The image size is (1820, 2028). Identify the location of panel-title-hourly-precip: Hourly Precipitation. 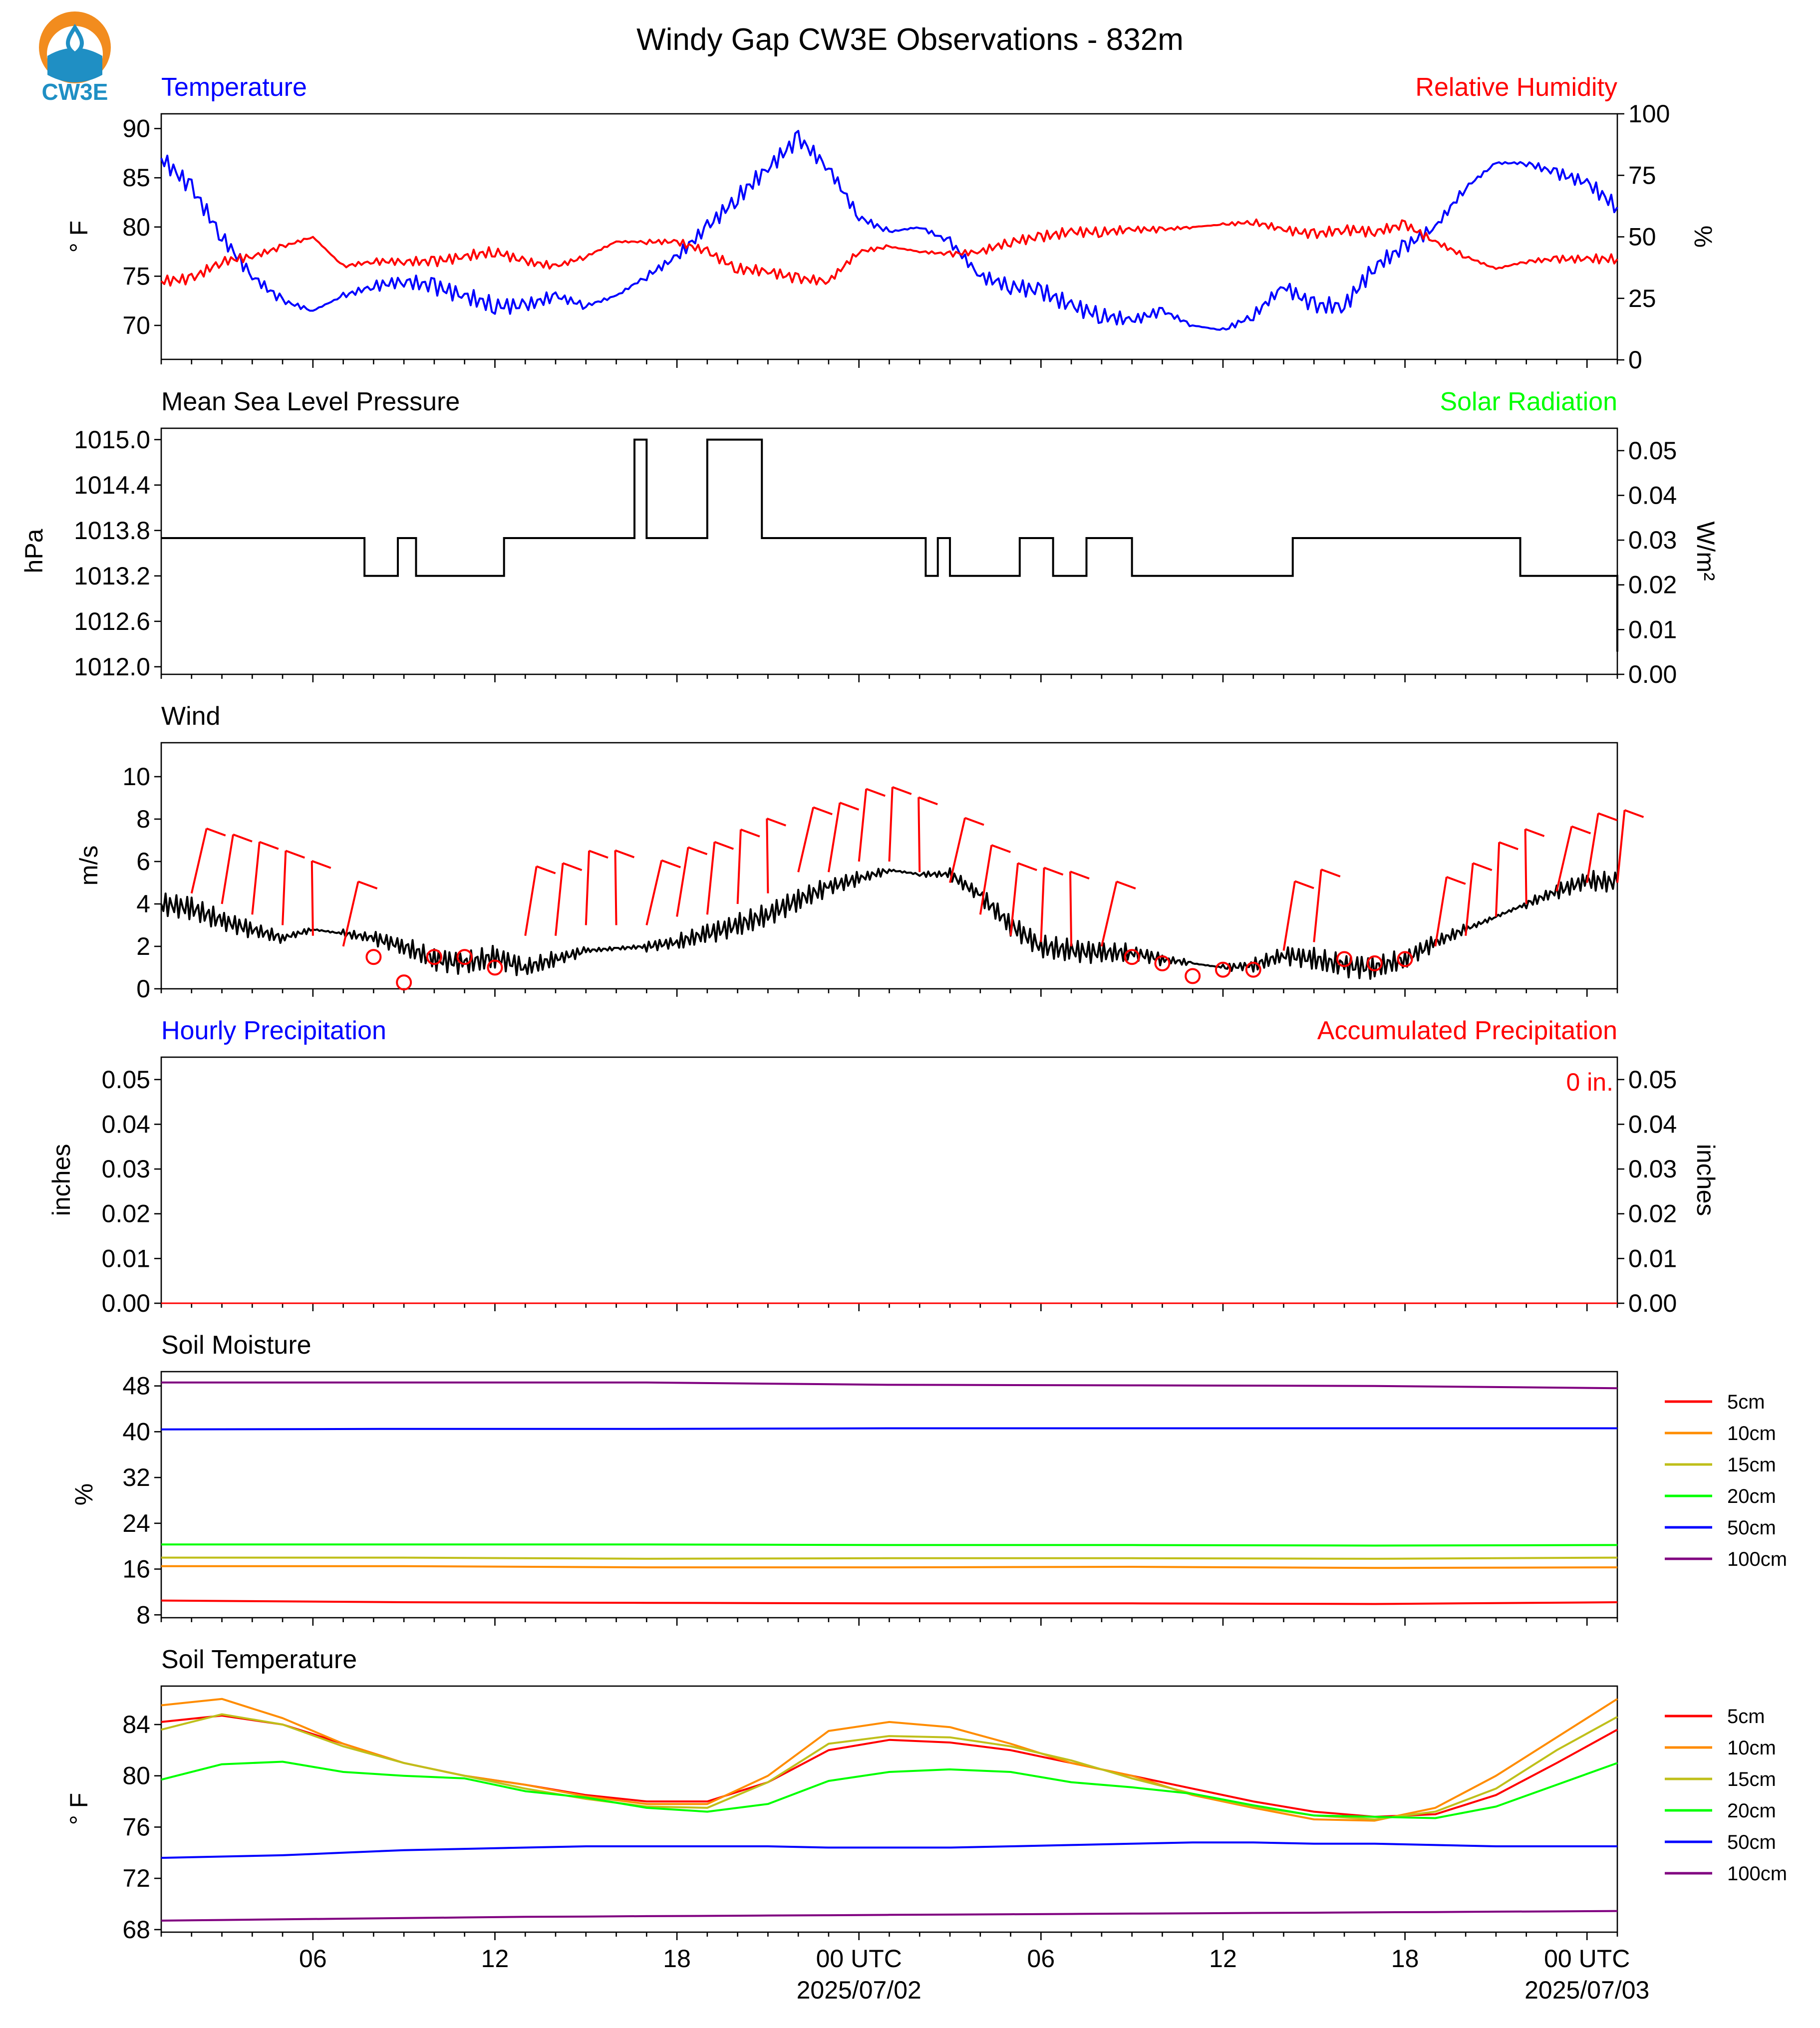
(273, 1030).